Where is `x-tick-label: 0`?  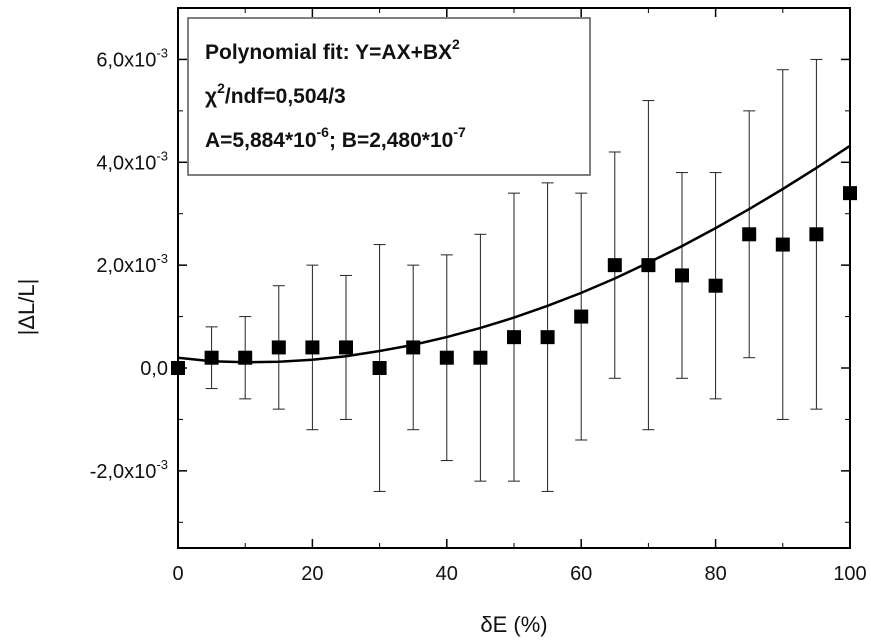
x-tick-label: 0 is located at coordinates (177, 574).